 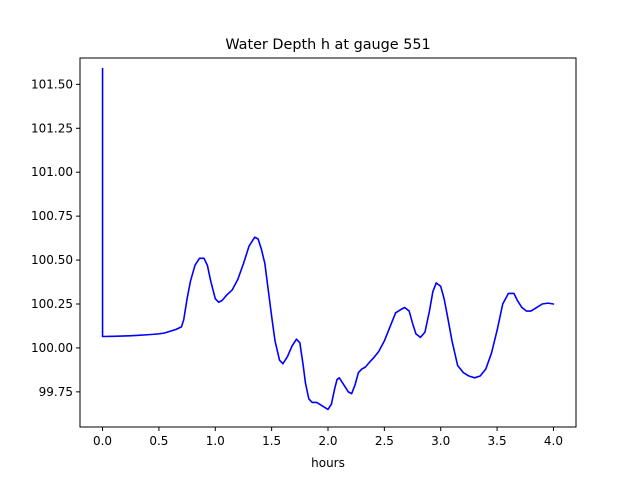 I want to click on y-tick-label: 99.75, so click(x=56, y=392).